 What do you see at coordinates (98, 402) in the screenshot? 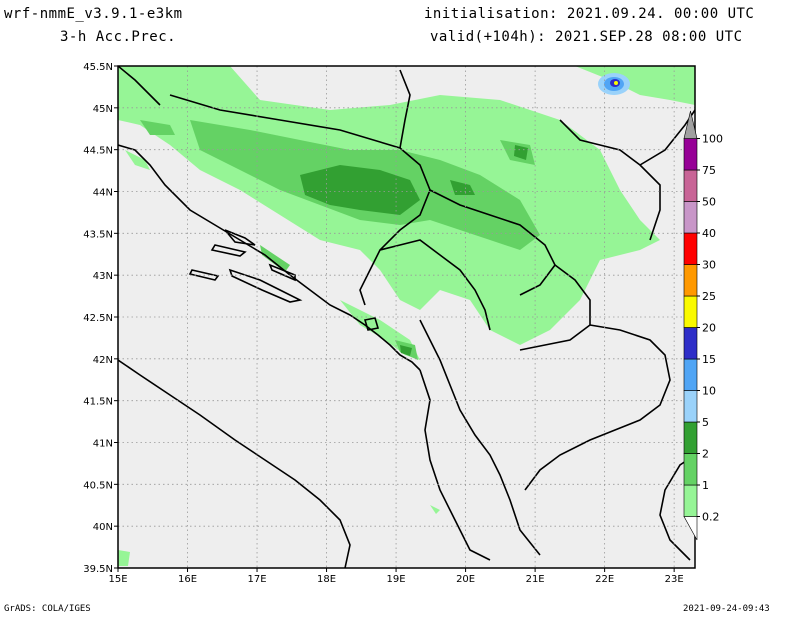
I see `y-tick-label: 41.5N` at bounding box center [98, 402].